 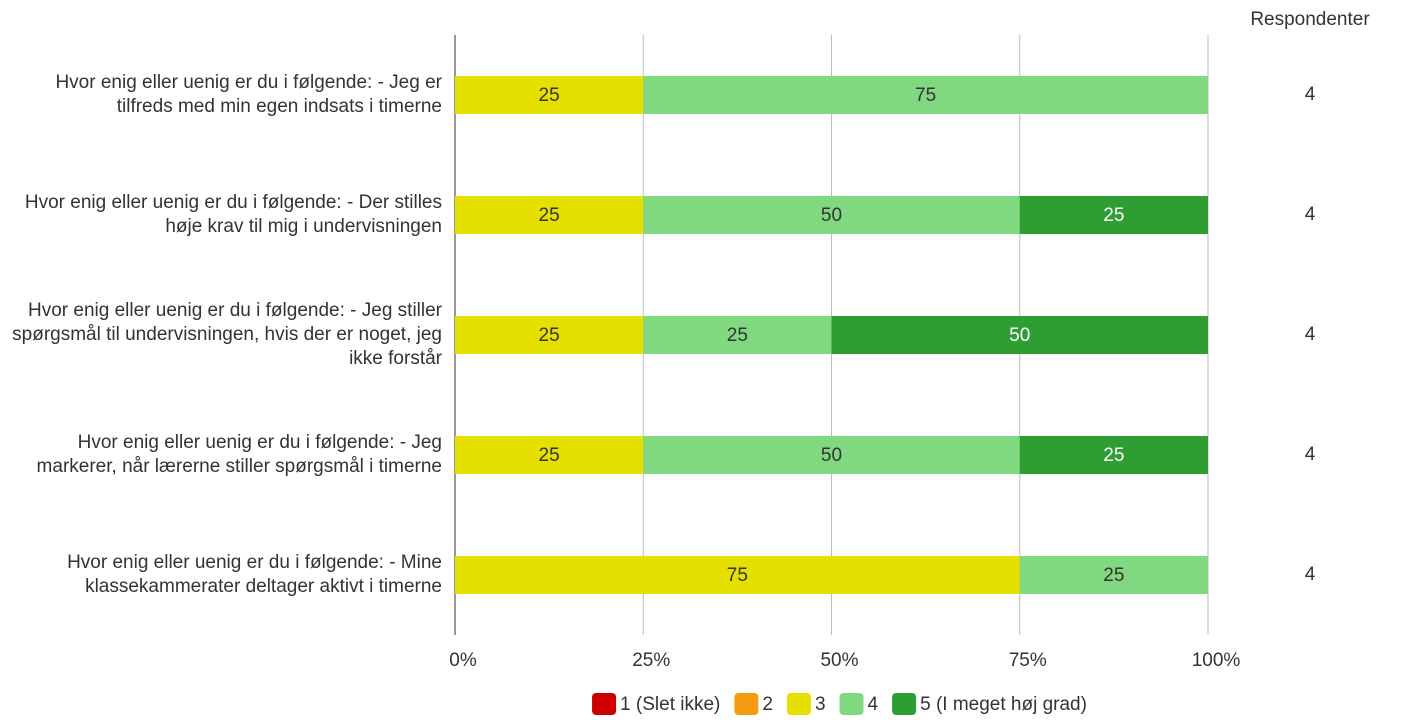 I want to click on legend-item: 5 (I meget høj grad), so click(x=989, y=704).